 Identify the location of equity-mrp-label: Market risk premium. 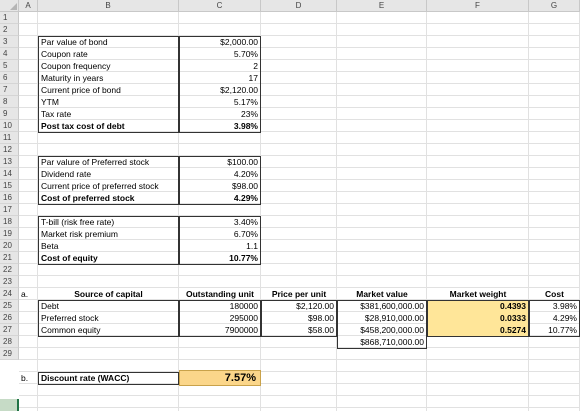
(79, 234).